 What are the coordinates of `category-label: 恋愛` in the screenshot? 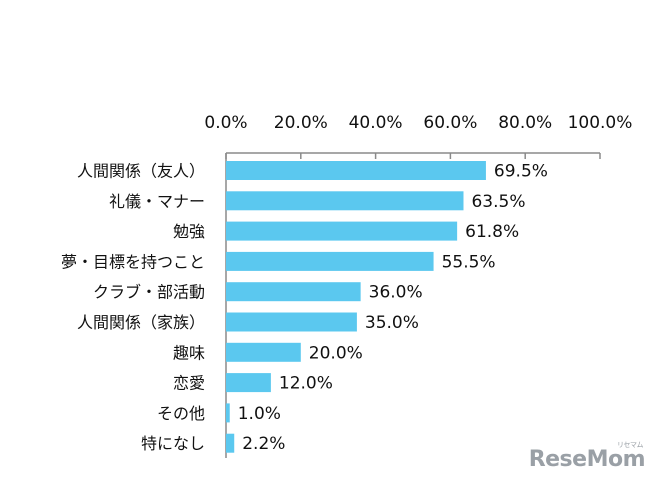 It's located at (189, 383).